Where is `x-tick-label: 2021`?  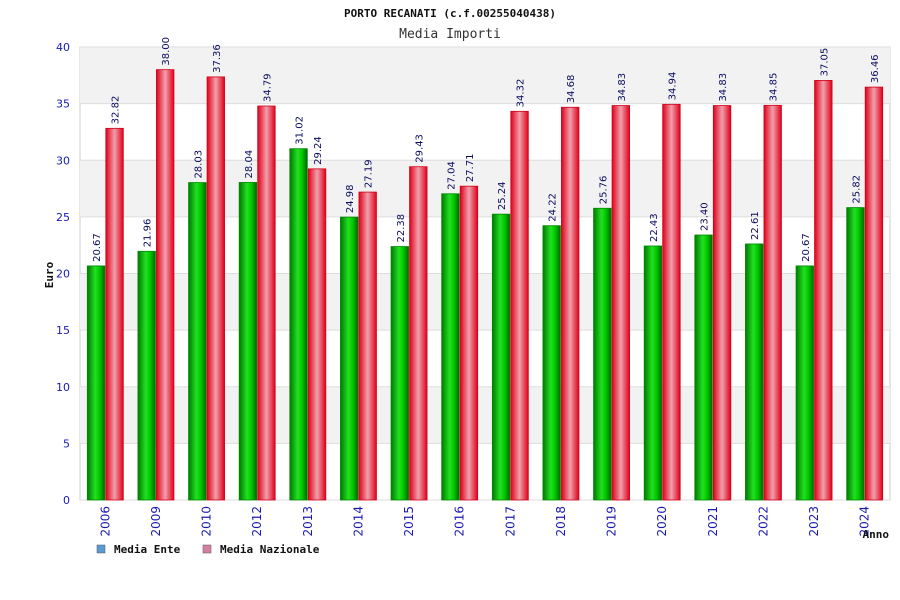
x-tick-label: 2021 is located at coordinates (713, 521).